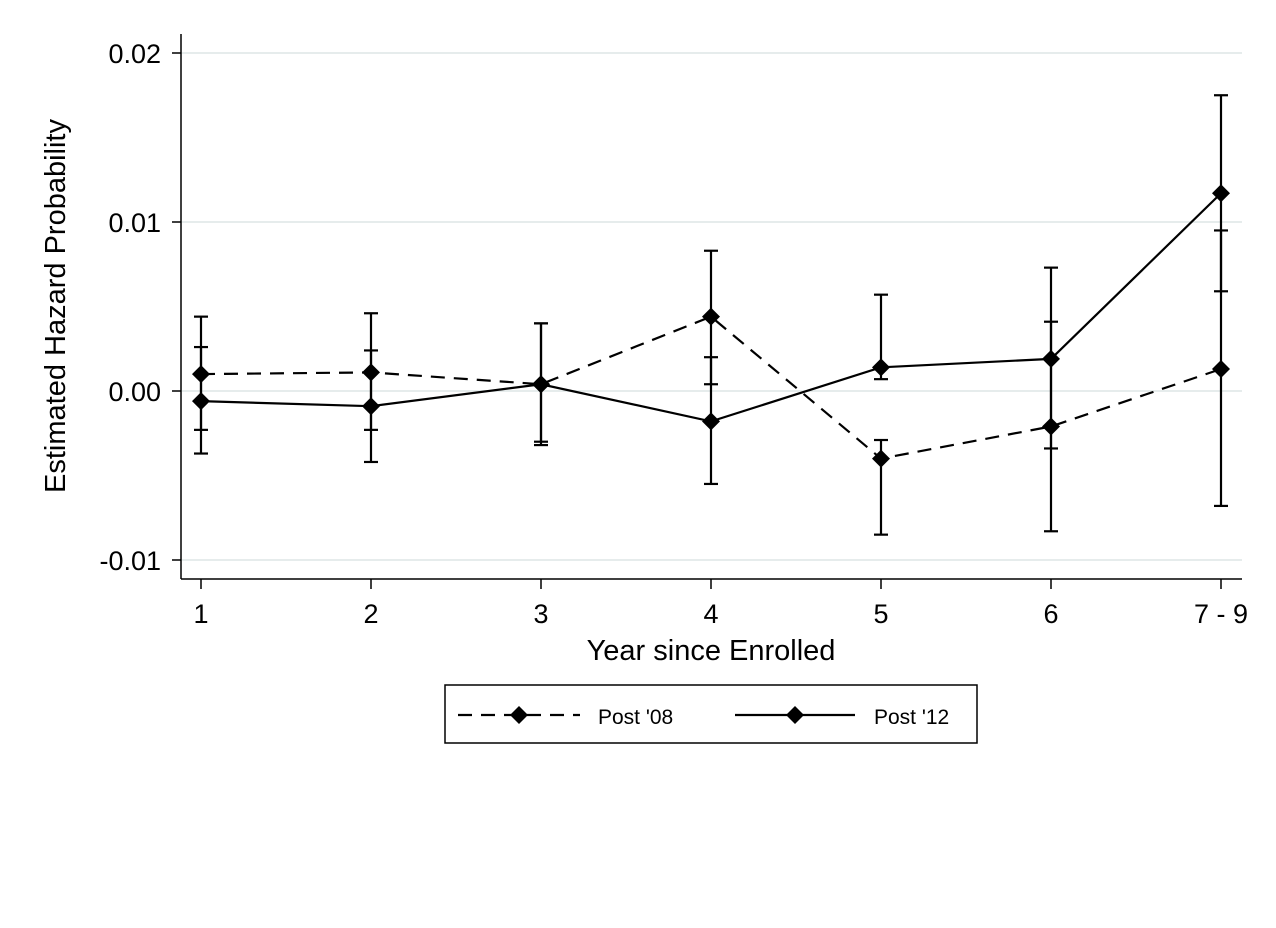 The width and height of the screenshot is (1276, 928). Describe the element at coordinates (911, 717) in the screenshot. I see `legend-label: Post '12` at that location.